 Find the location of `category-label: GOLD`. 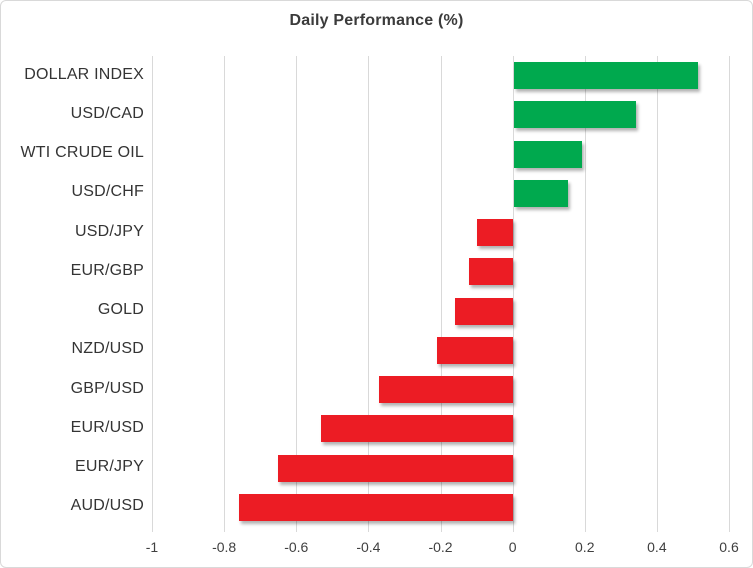

category-label: GOLD is located at coordinates (120, 310).